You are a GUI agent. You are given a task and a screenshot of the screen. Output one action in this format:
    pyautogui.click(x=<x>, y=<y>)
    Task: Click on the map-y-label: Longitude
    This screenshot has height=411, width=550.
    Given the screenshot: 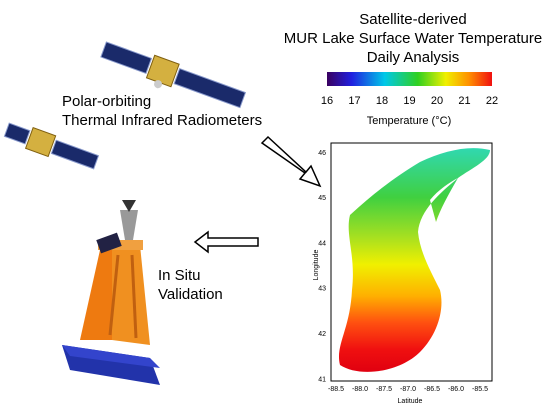 What is the action you would take?
    pyautogui.click(x=316, y=265)
    